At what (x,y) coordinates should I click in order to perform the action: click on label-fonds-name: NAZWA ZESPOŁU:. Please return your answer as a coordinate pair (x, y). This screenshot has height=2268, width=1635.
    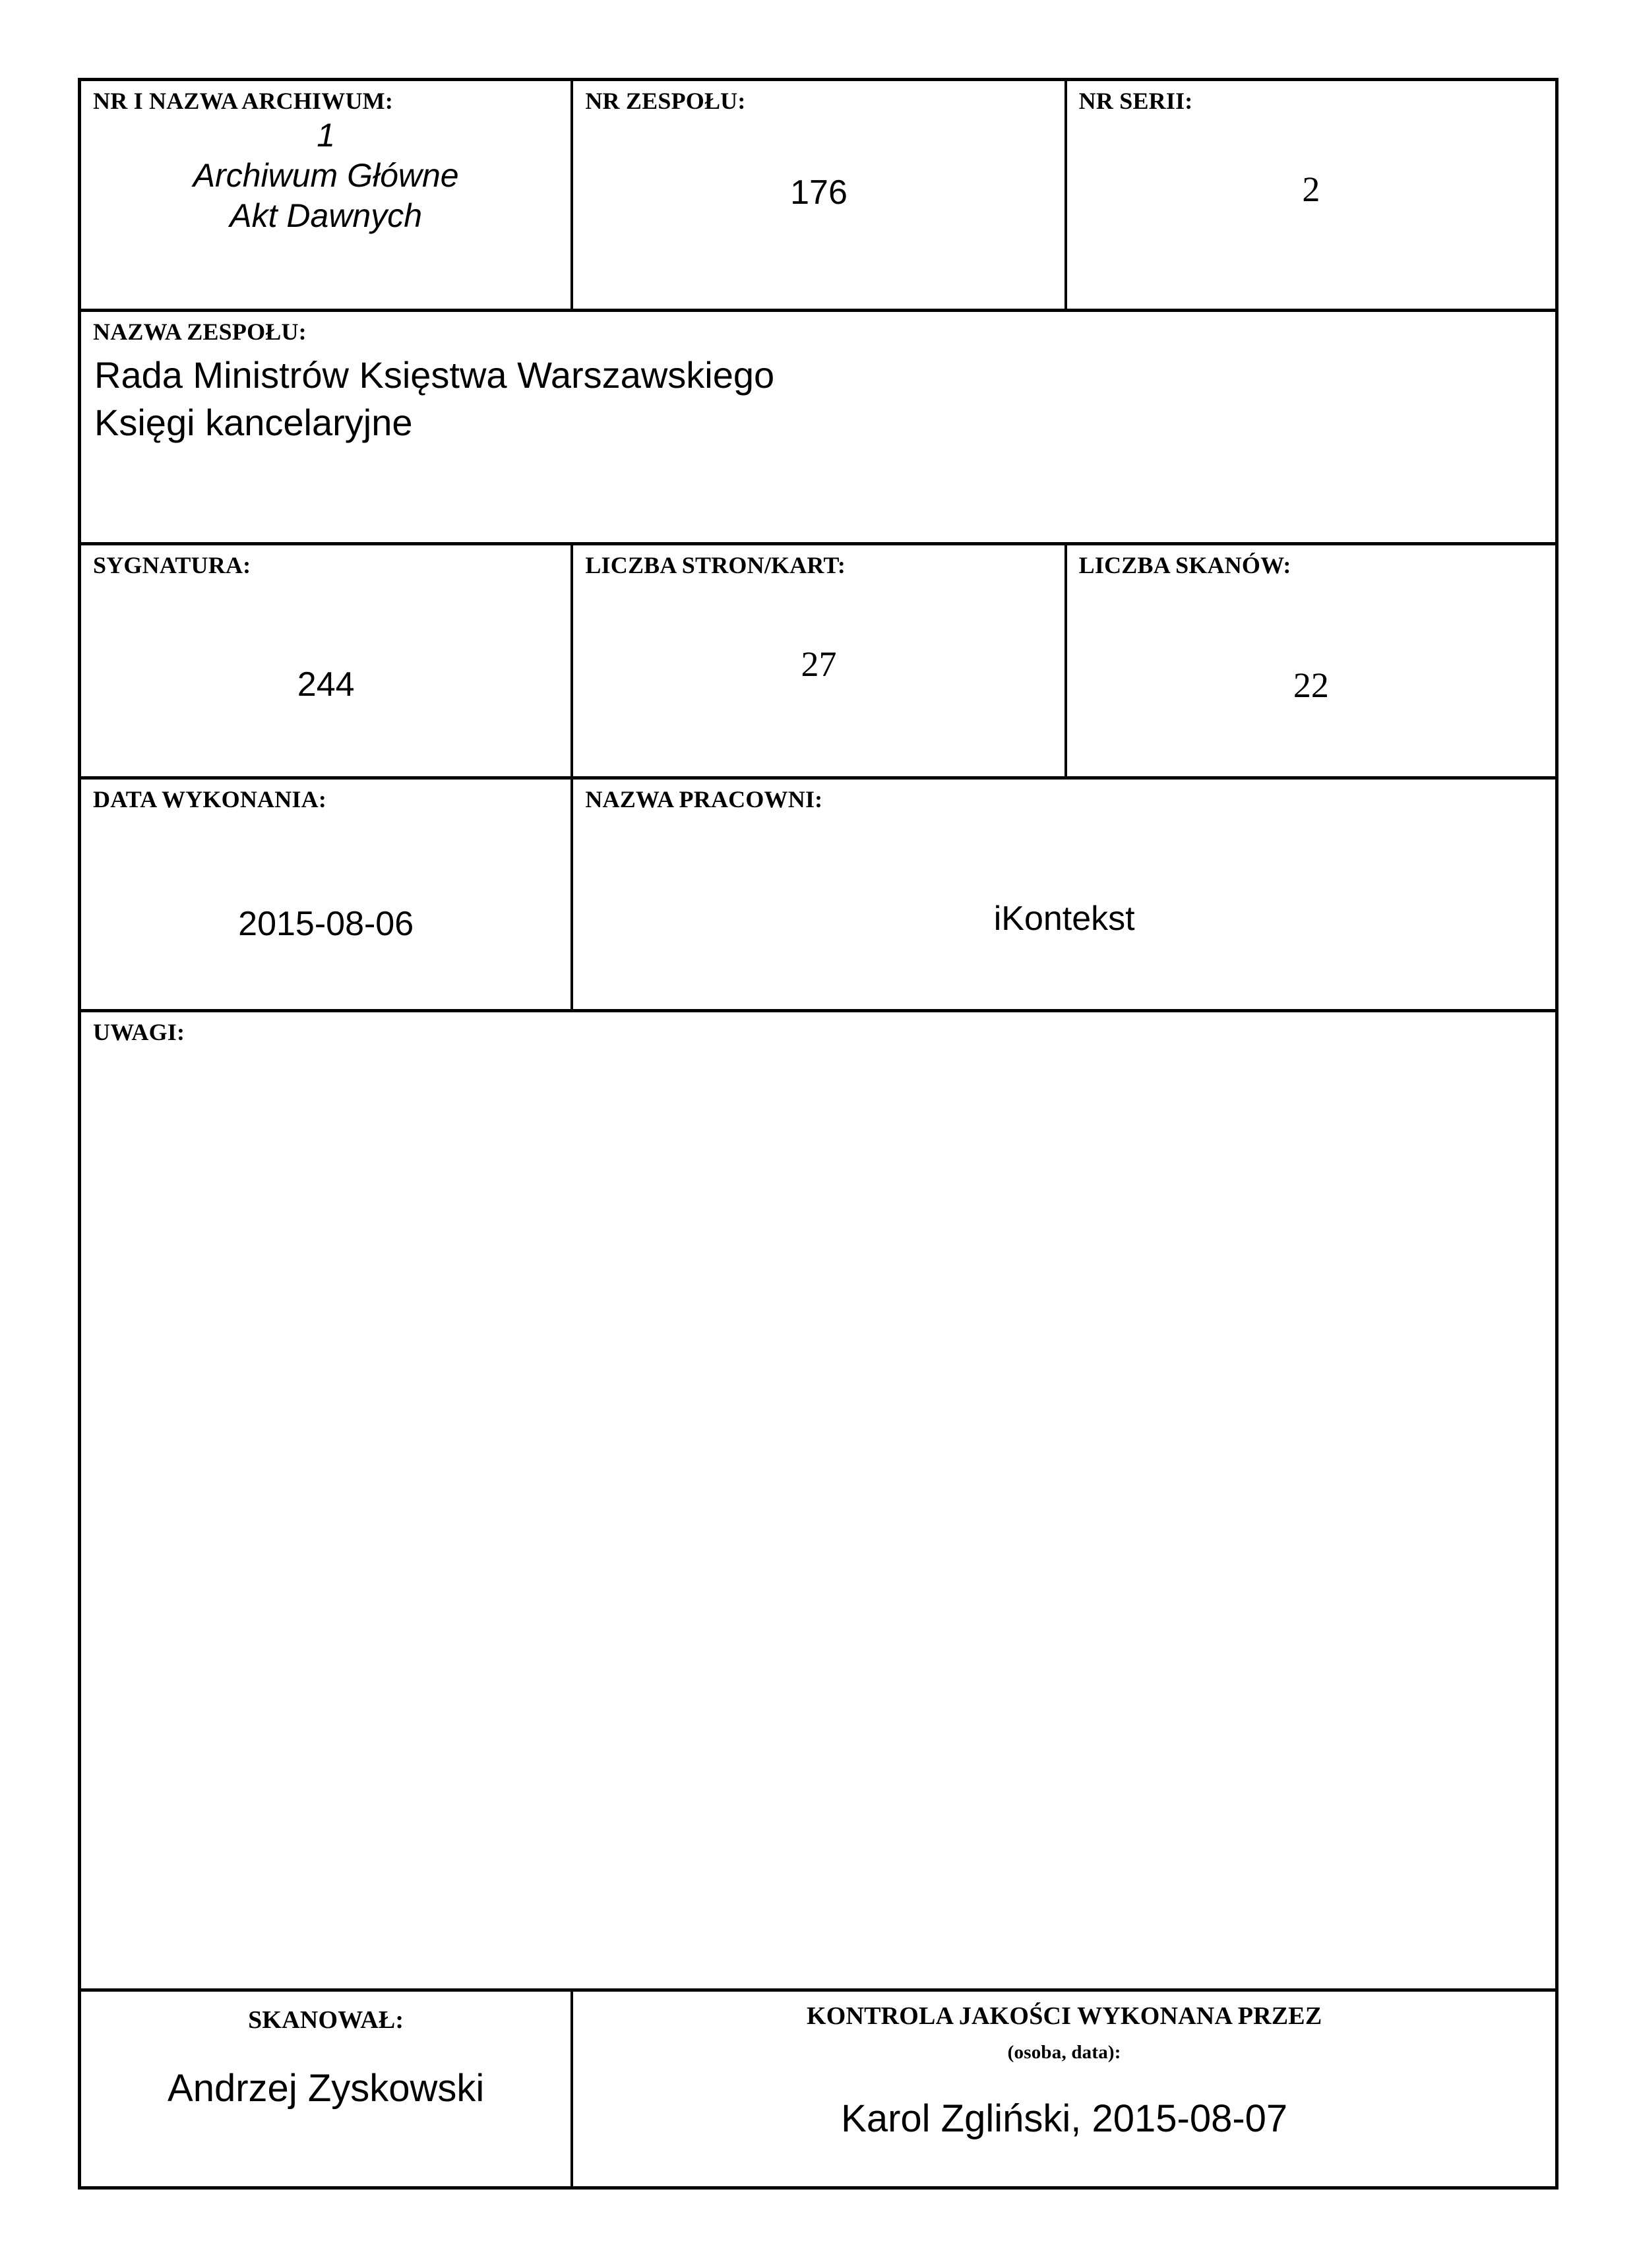
    Looking at the image, I should click on (200, 332).